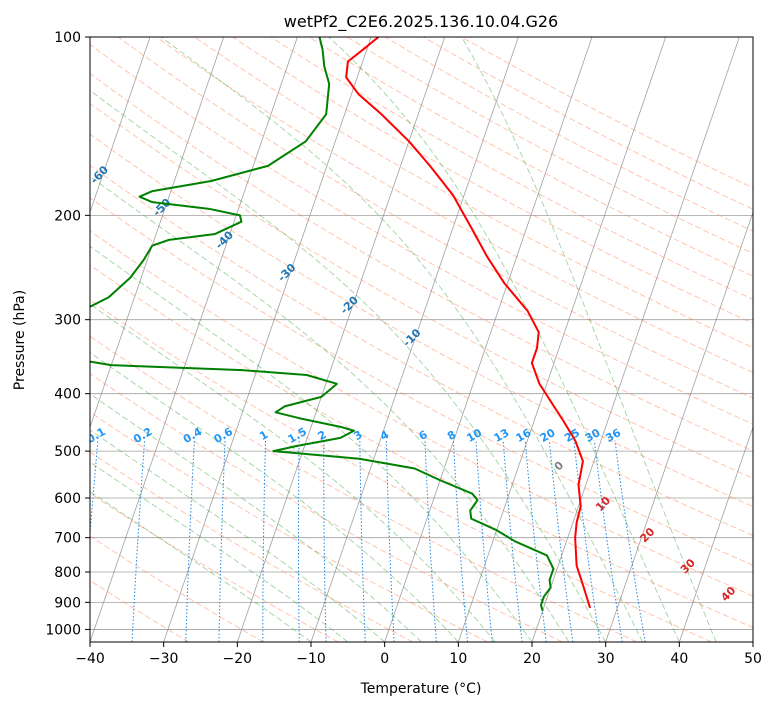 The image size is (775, 708). I want to click on y-tick-label: 800, so click(67, 573).